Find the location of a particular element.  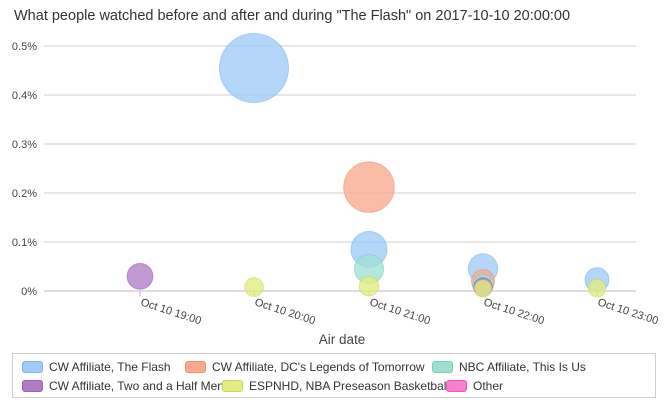

y-tick-label: 0.3% is located at coordinates (24, 145).